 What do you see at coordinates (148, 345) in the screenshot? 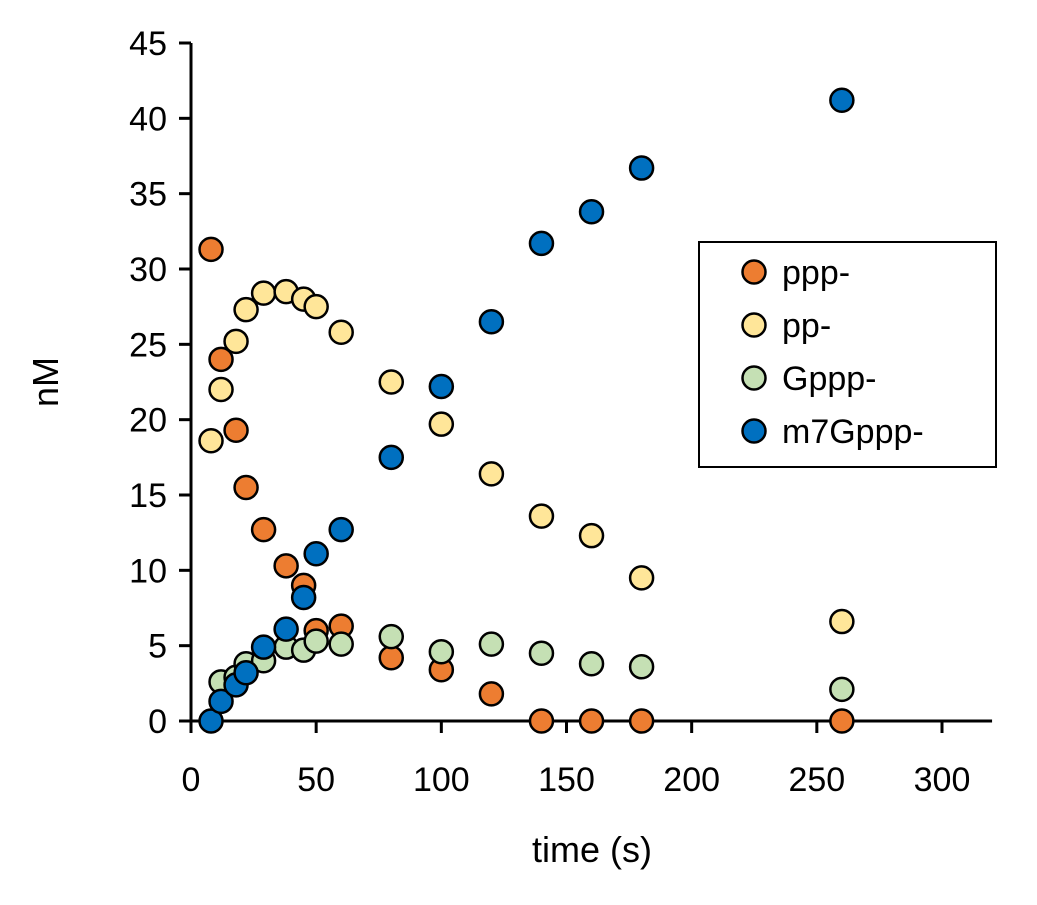
I see `y-tick-label: 25` at bounding box center [148, 345].